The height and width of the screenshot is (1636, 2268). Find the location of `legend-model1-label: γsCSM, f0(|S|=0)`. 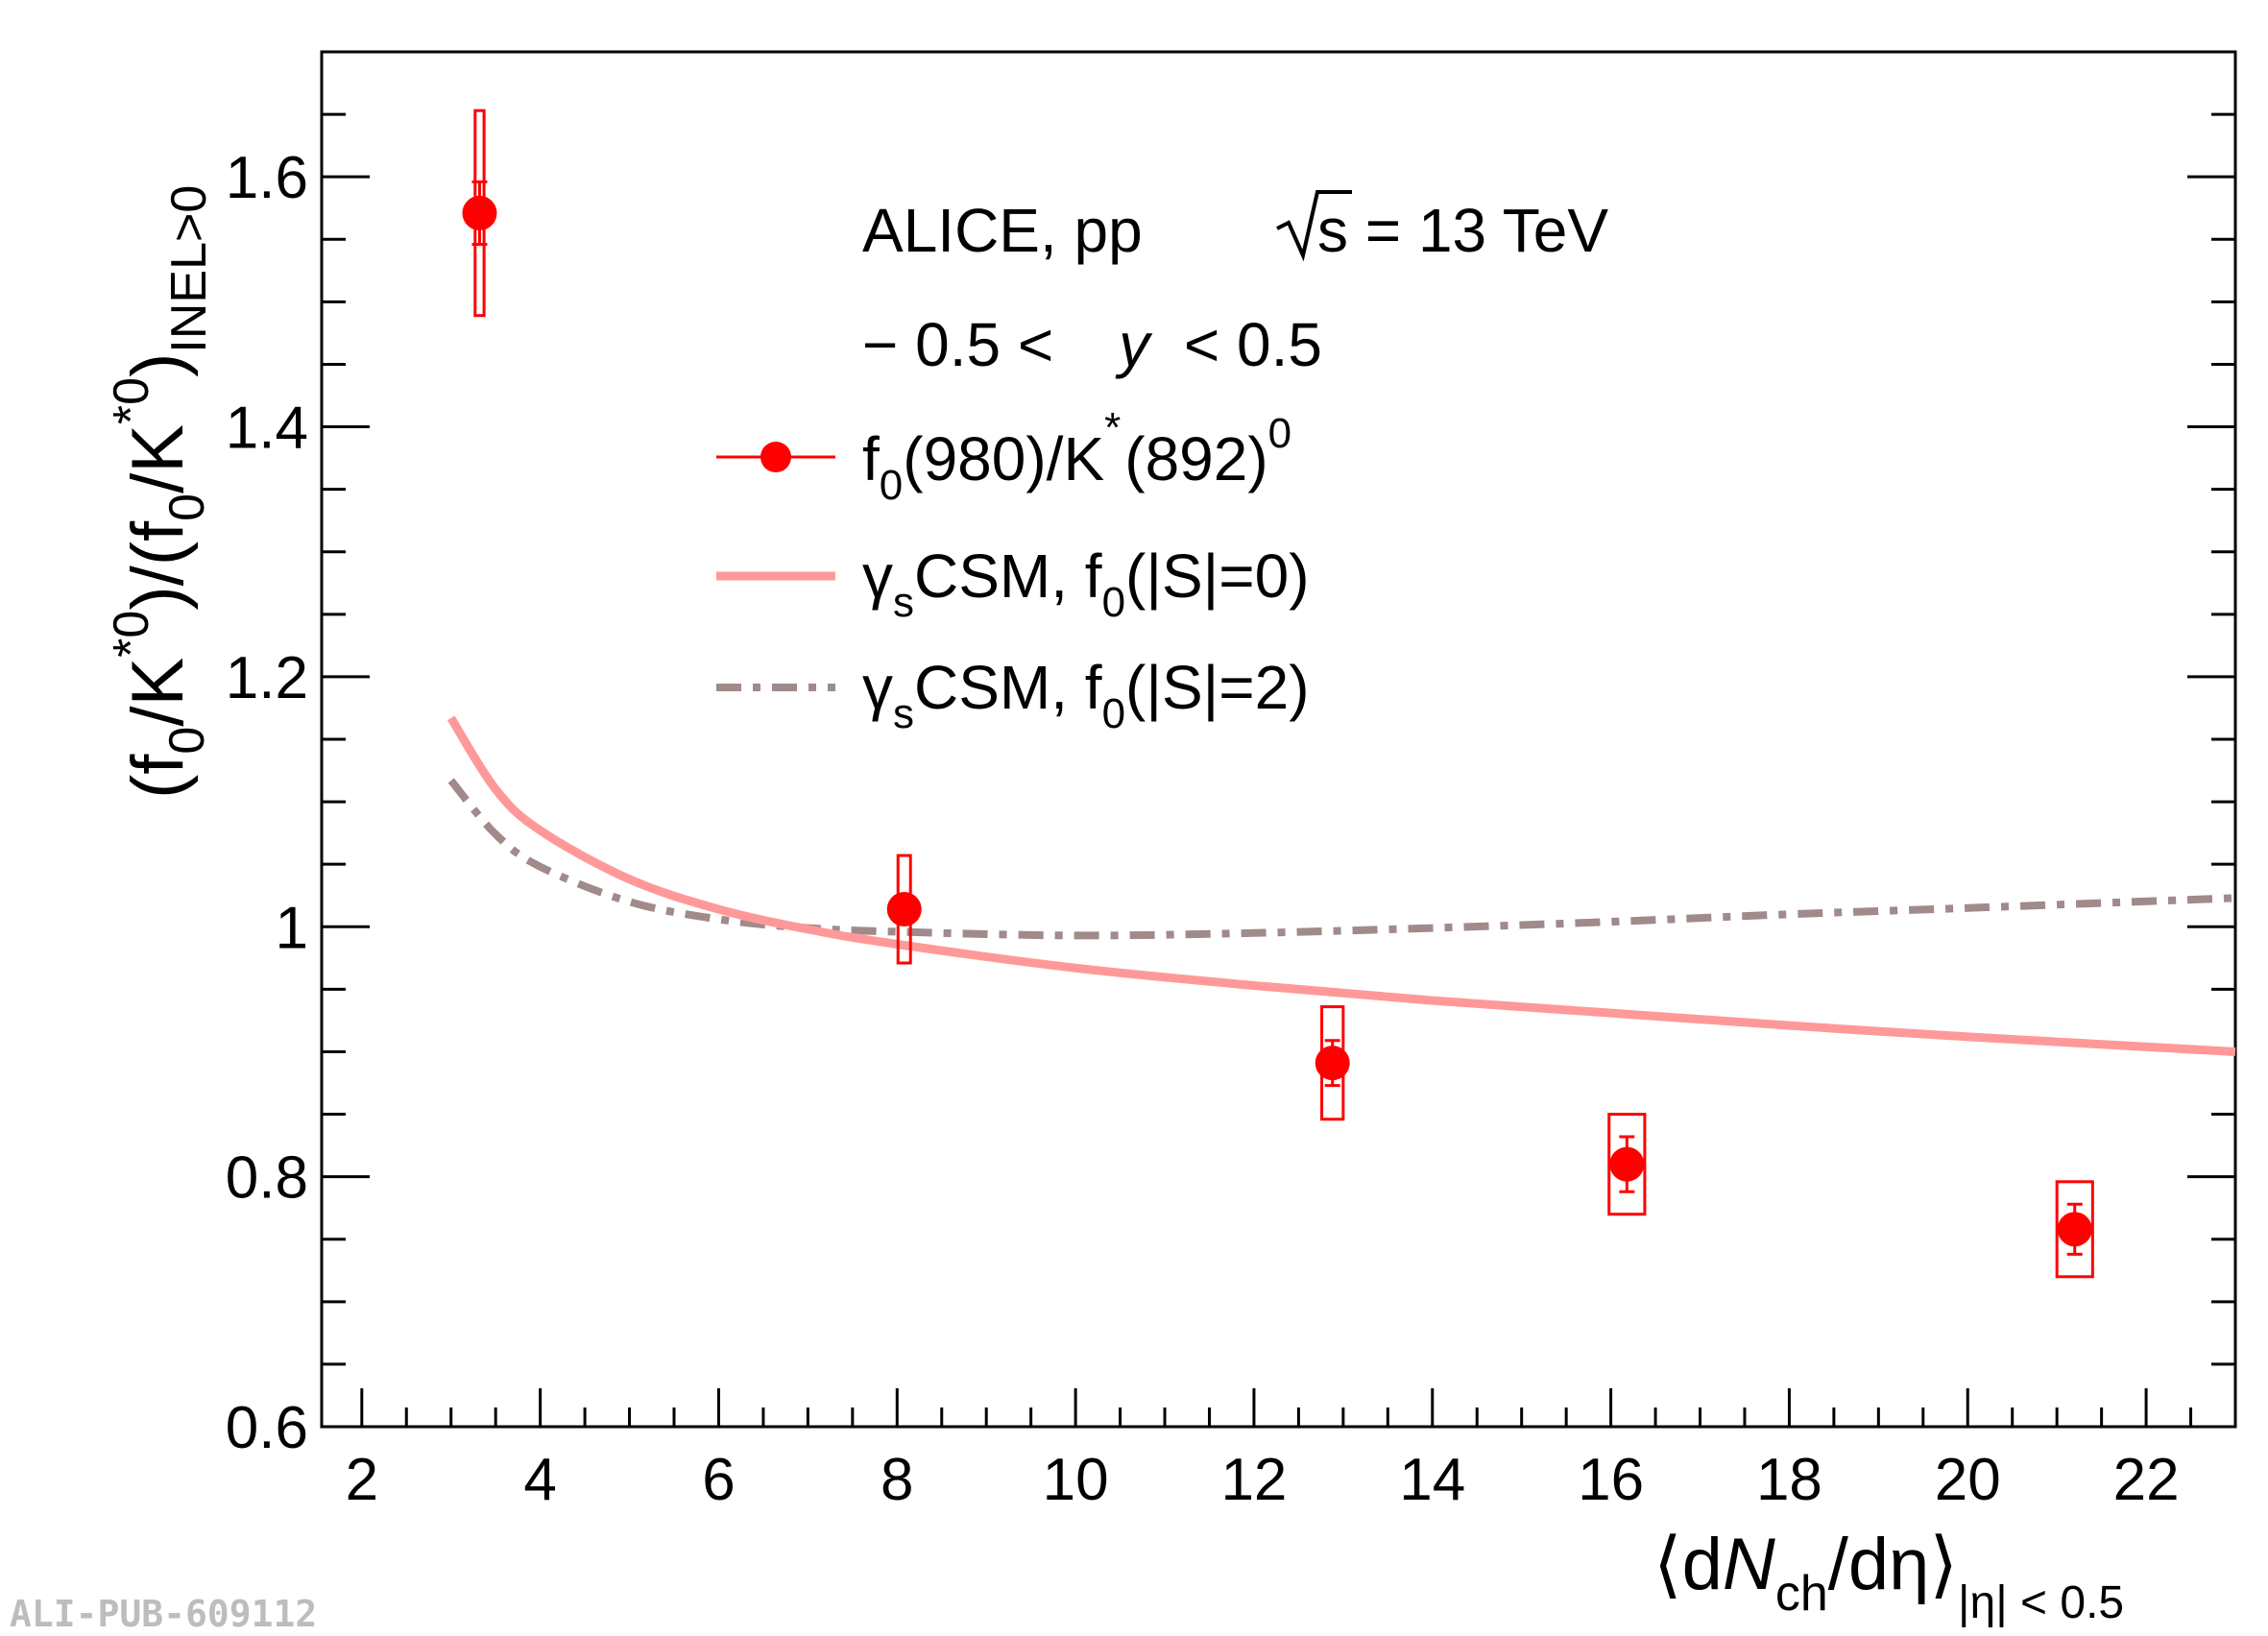

legend-model1-label: γsCSM, f0(|S|=0) is located at coordinates (1086, 583).